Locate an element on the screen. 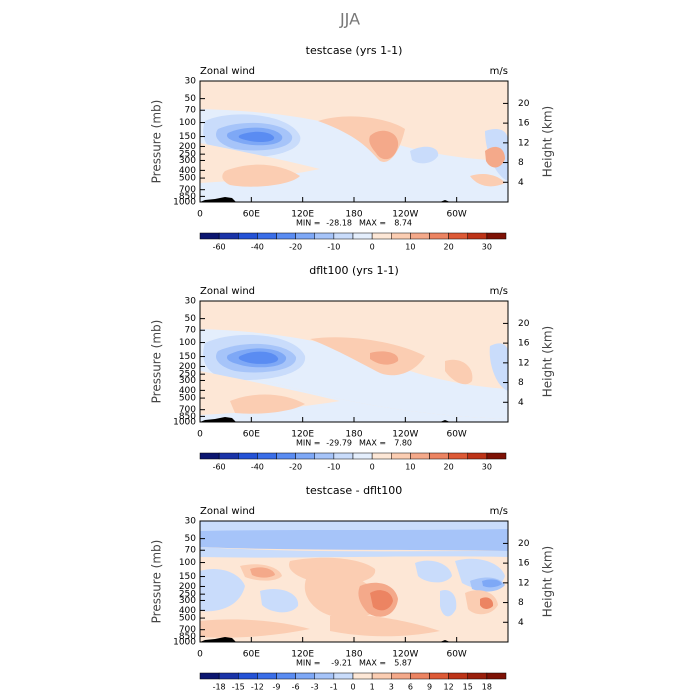 The width and height of the screenshot is (700, 700). min-value: -28.18 is located at coordinates (339, 223).